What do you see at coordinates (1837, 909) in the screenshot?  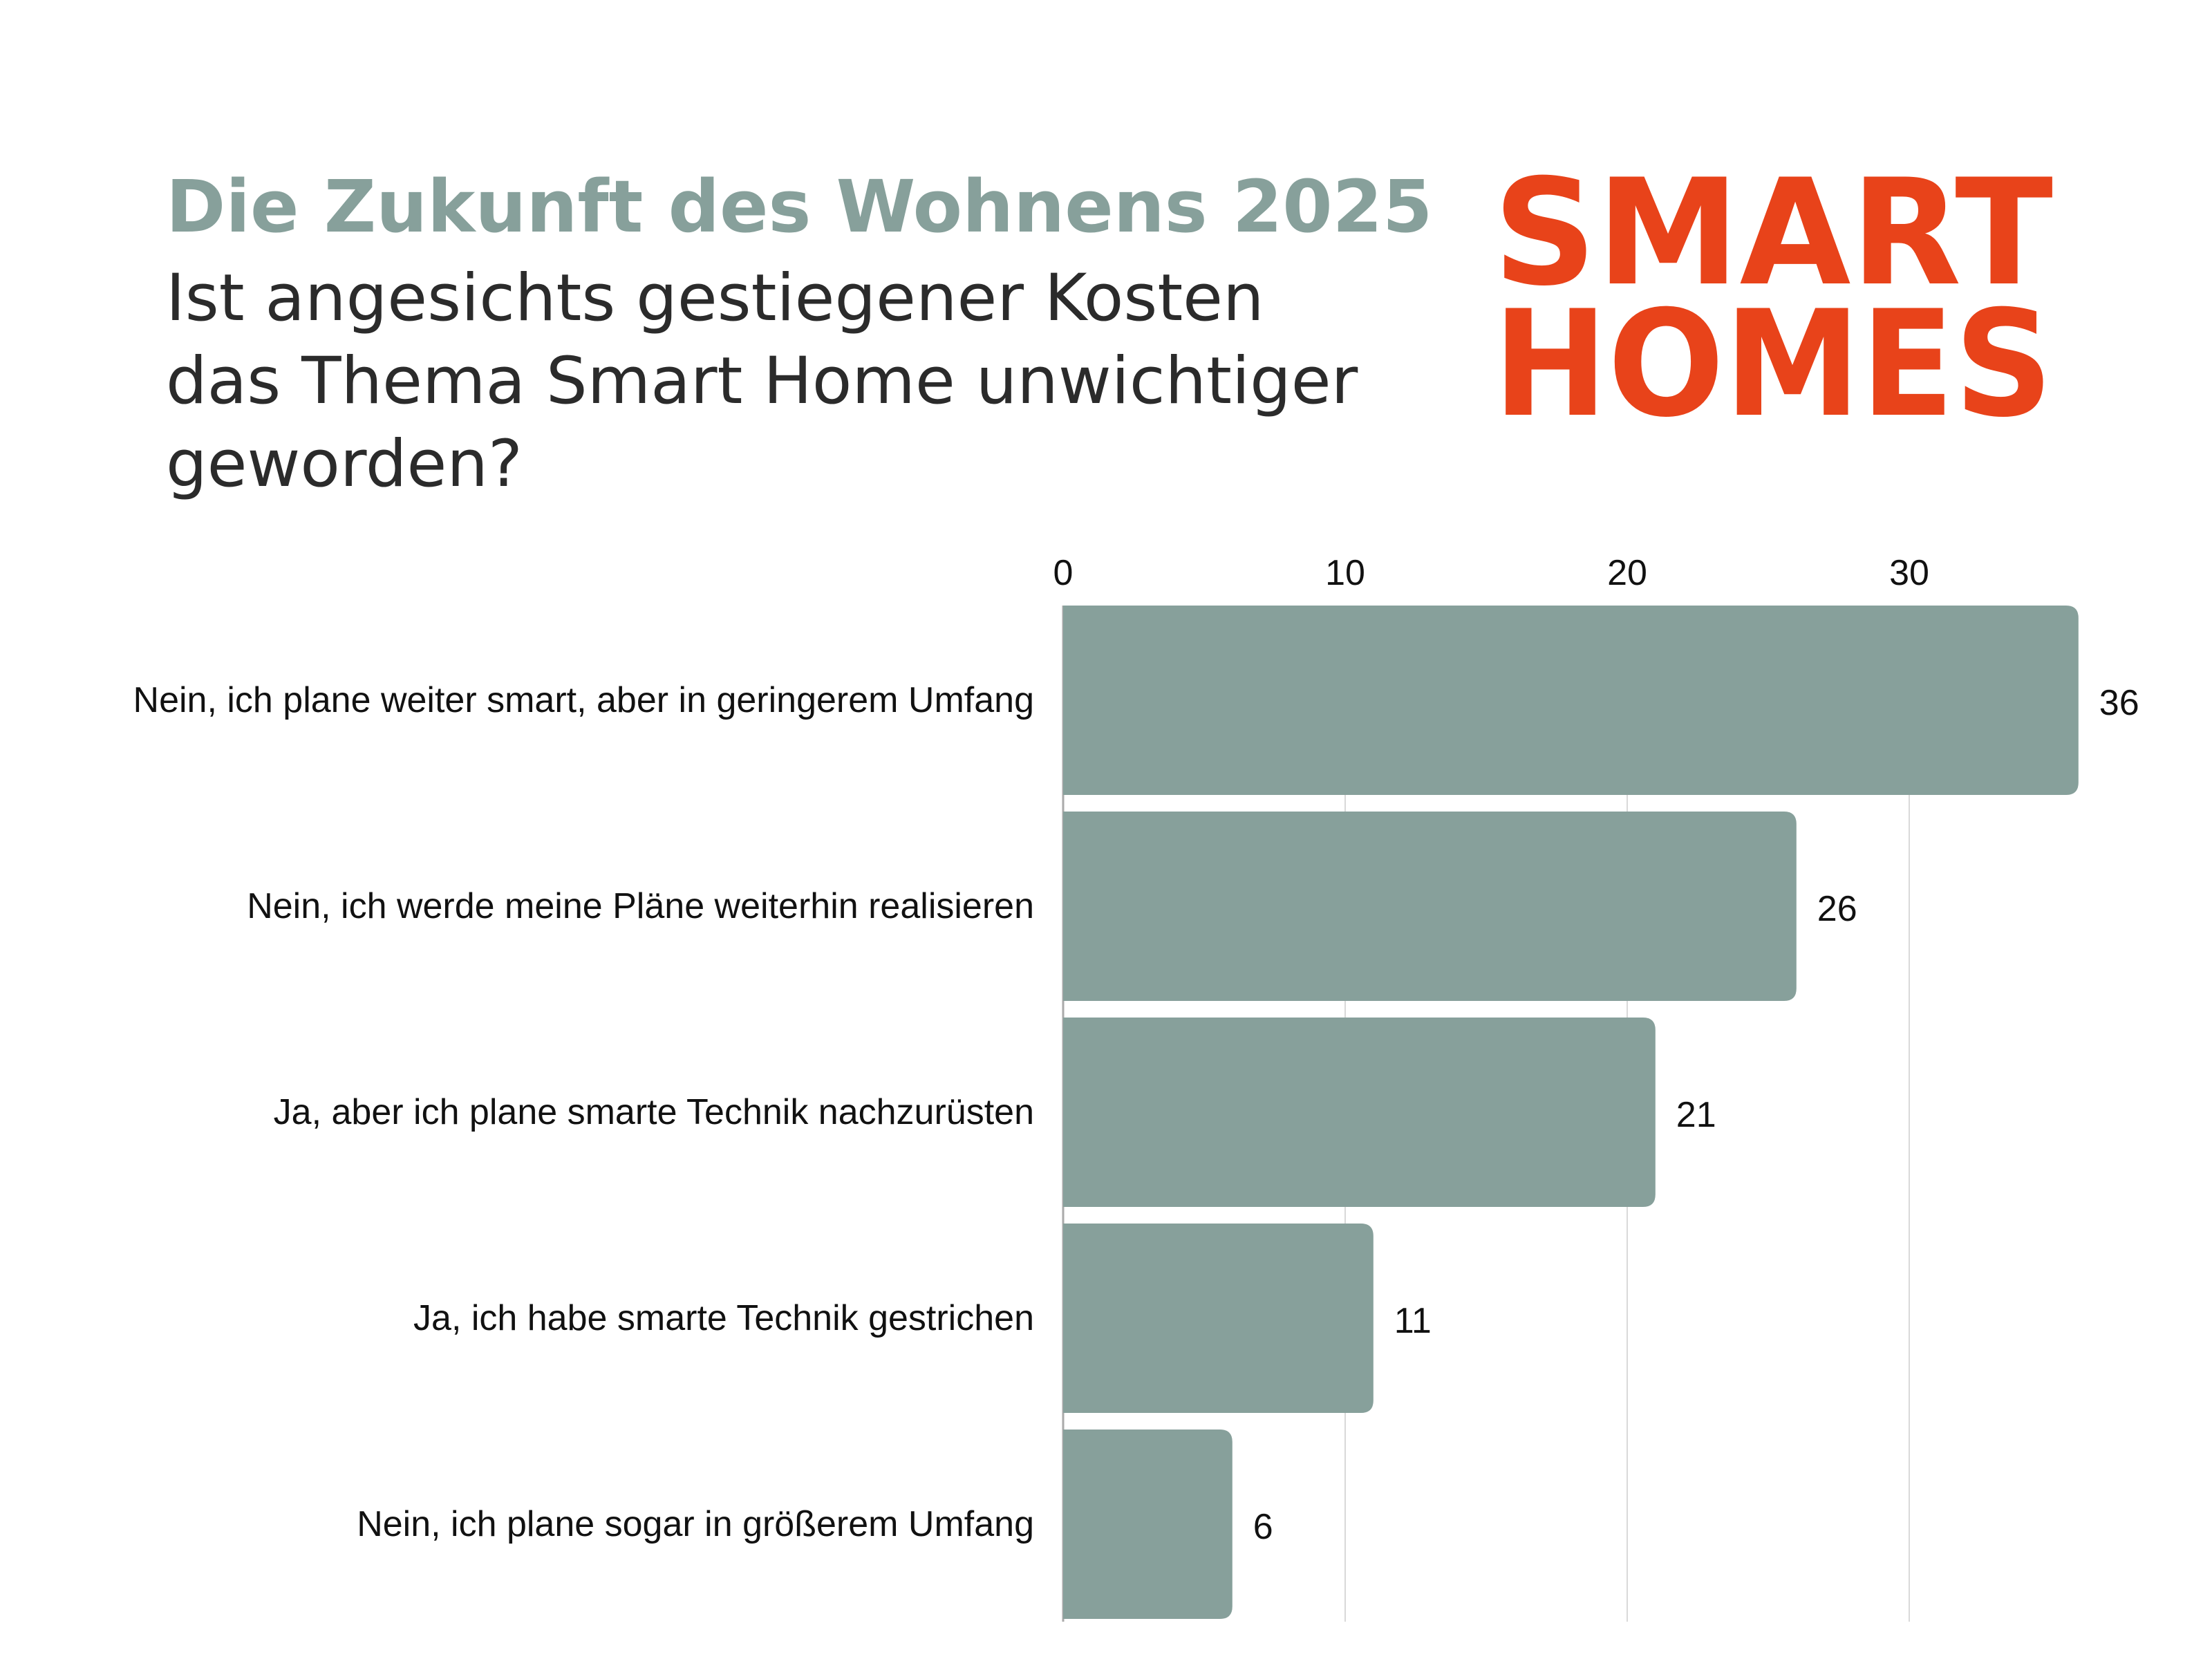 I see `data-label: 26` at bounding box center [1837, 909].